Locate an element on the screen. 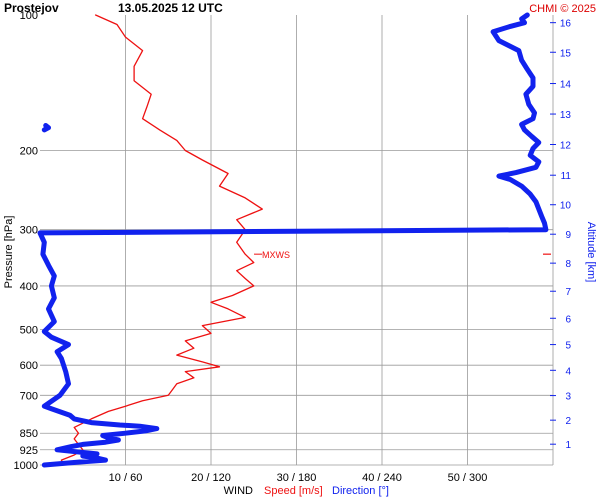  wind-tick-labels: 10 / 60 20 / 120 30 / 180 40 / 240 50 / 300 is located at coordinates (298, 478).